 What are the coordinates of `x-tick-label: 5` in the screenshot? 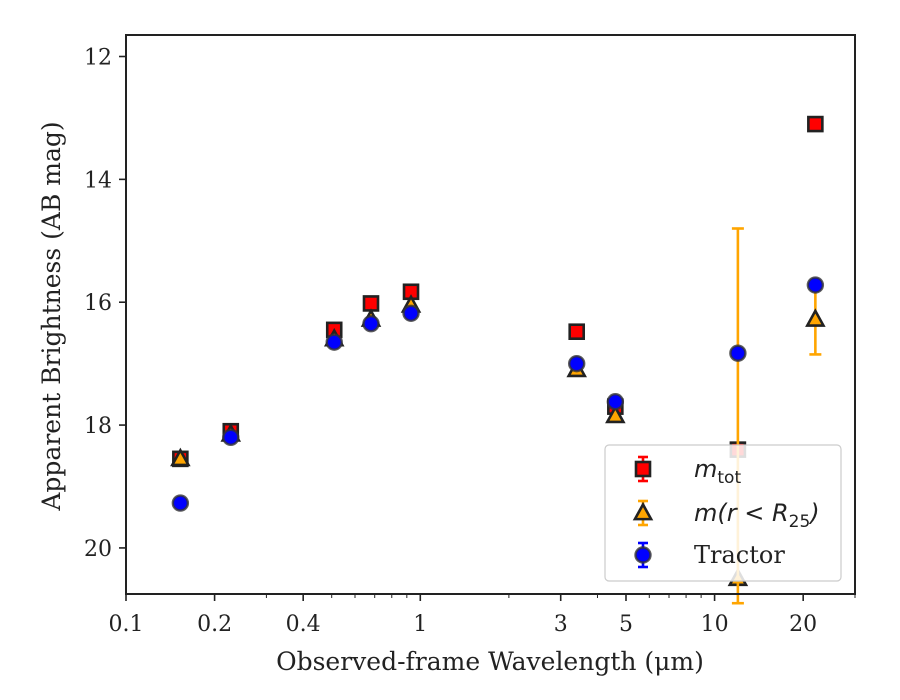 It's located at (626, 624).